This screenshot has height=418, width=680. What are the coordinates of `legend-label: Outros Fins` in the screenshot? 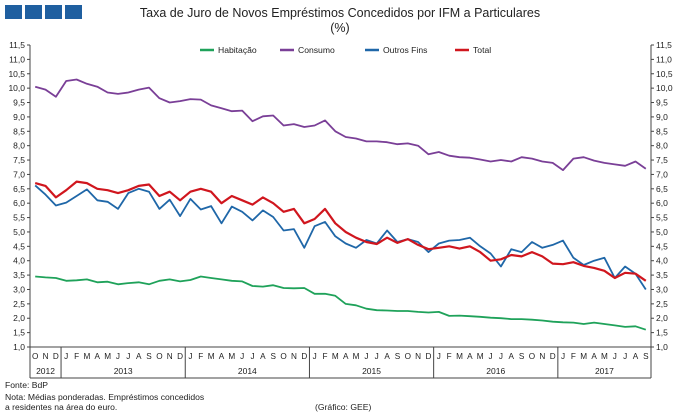 It's located at (405, 50).